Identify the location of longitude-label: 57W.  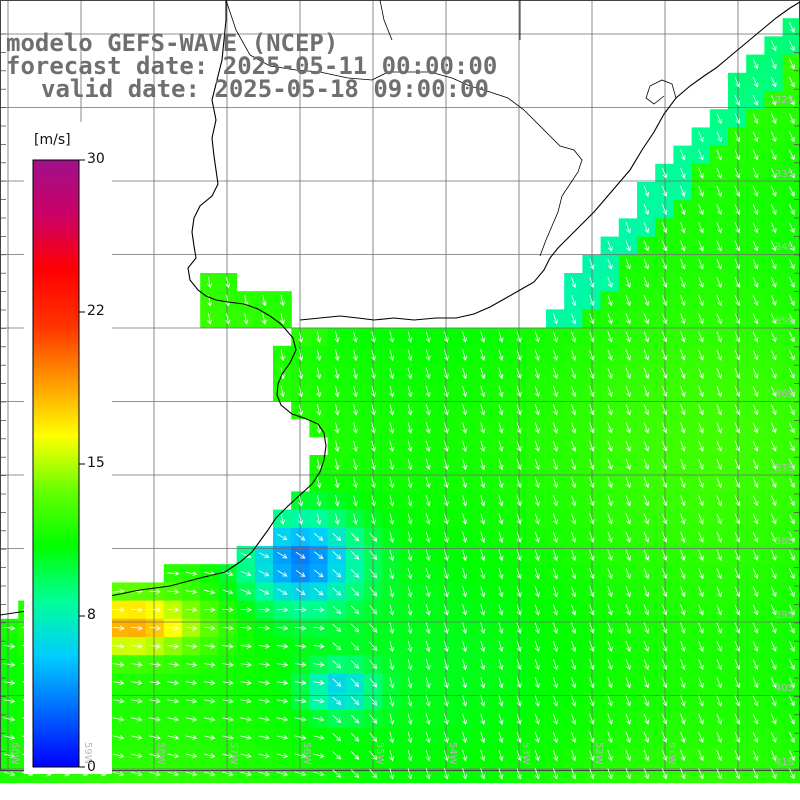
(233, 753).